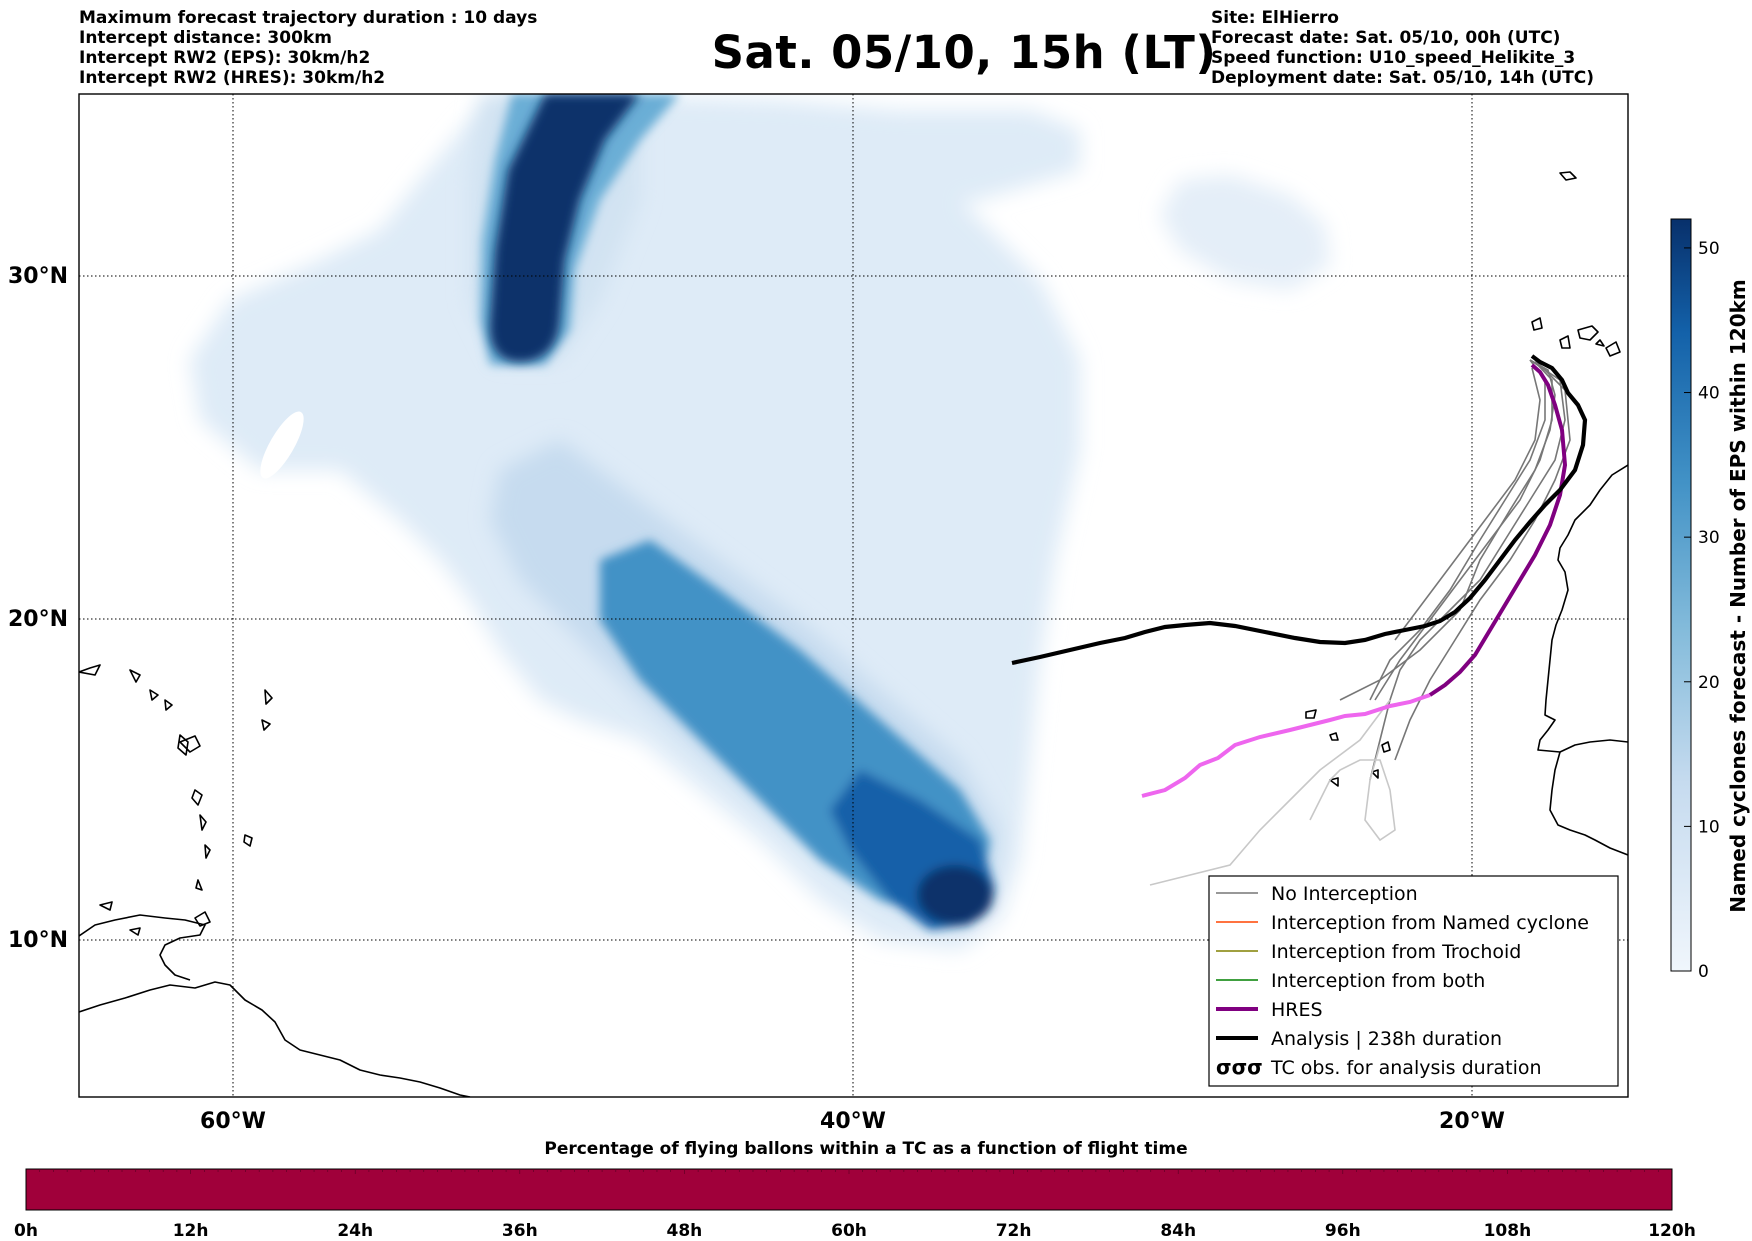 The image size is (1752, 1241). I want to click on hres-past-trajectory, so click(1286, 745).